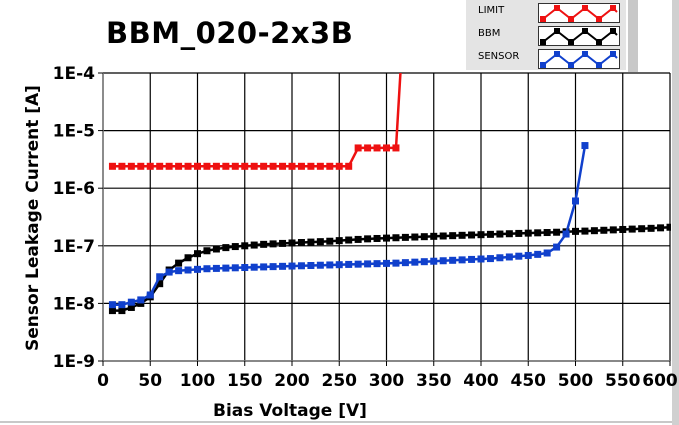  I want to click on x-tick-label: 550, so click(623, 381).